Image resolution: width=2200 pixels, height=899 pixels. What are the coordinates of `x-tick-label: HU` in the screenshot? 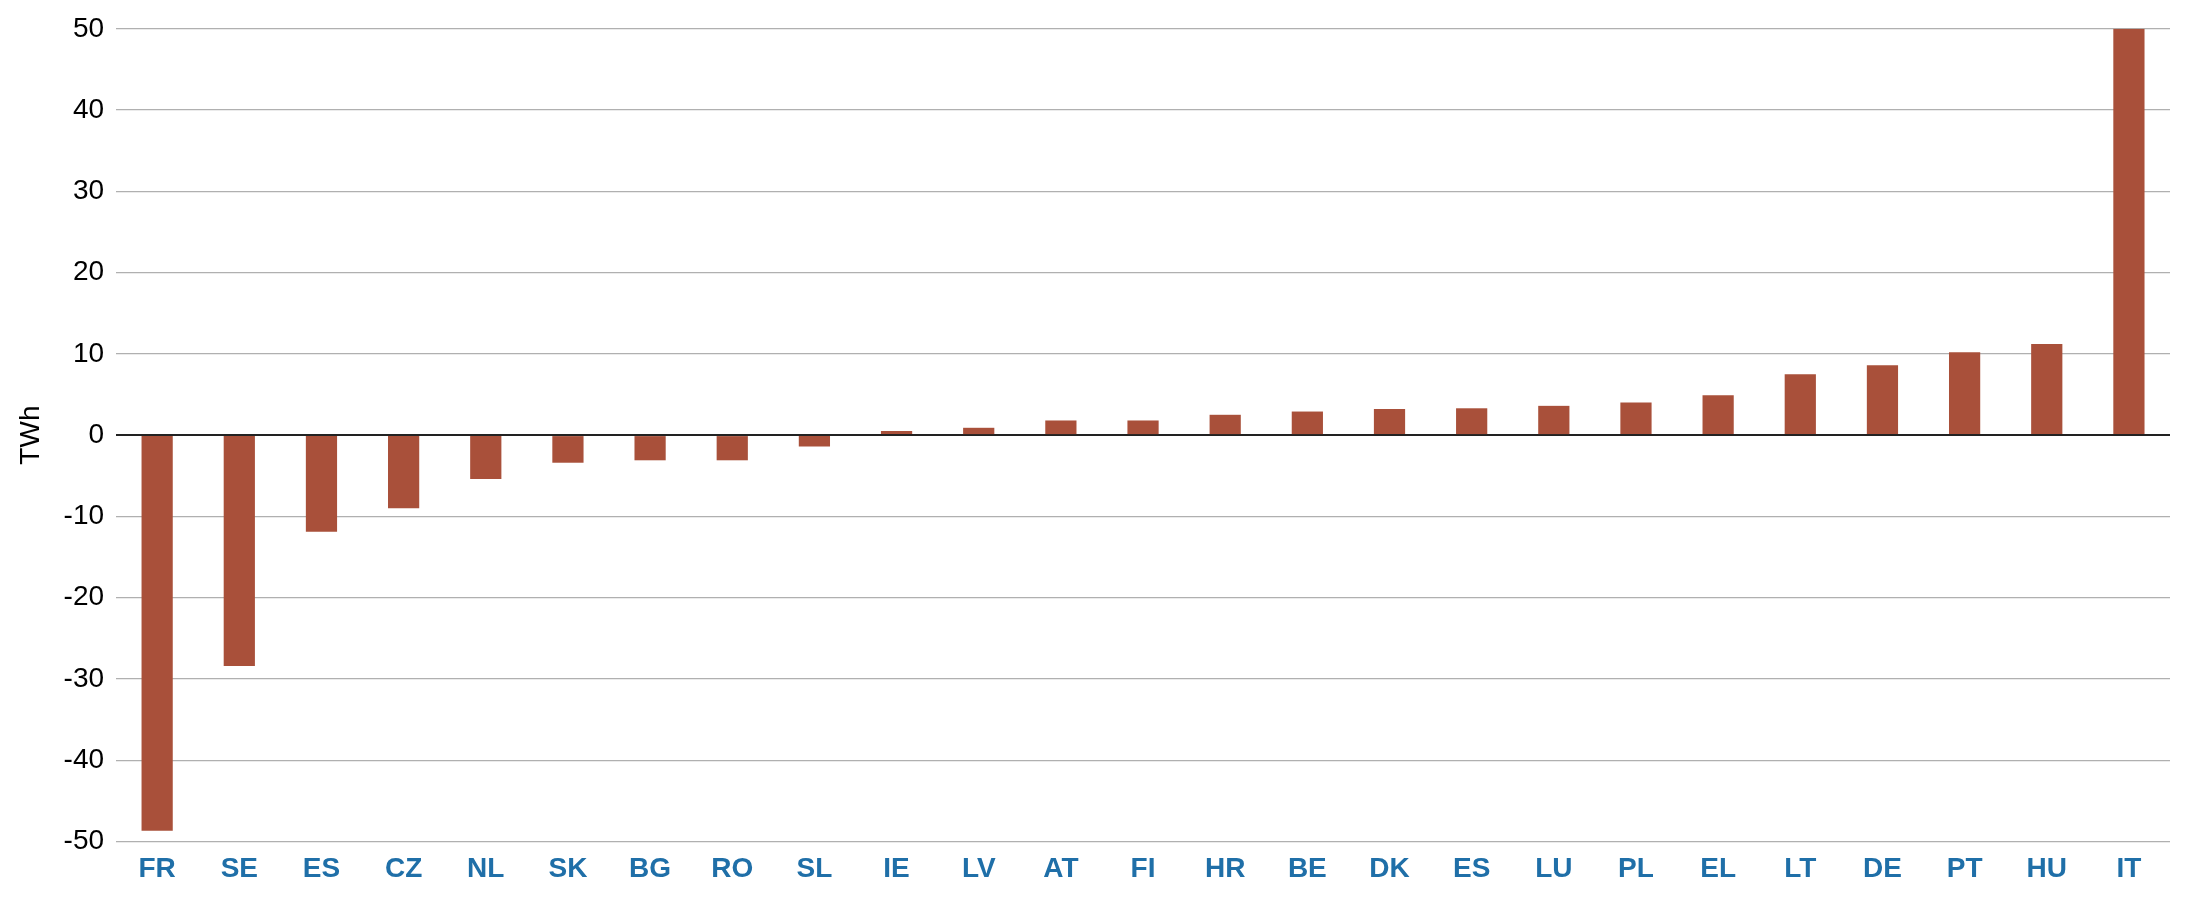 It's located at (2046, 867).